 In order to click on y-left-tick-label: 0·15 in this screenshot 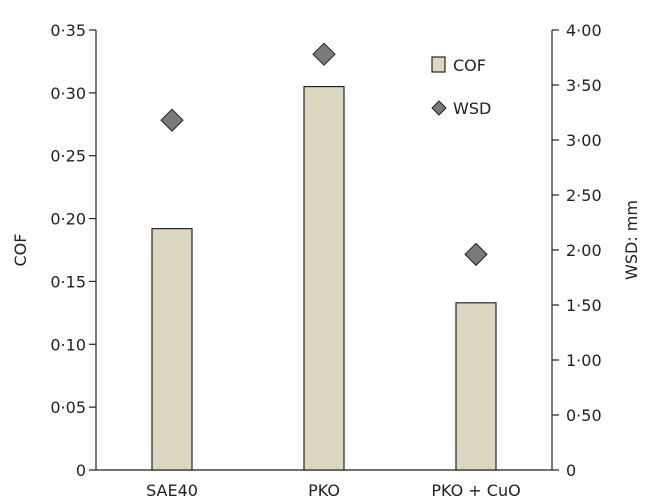, I will do `click(68, 281)`.